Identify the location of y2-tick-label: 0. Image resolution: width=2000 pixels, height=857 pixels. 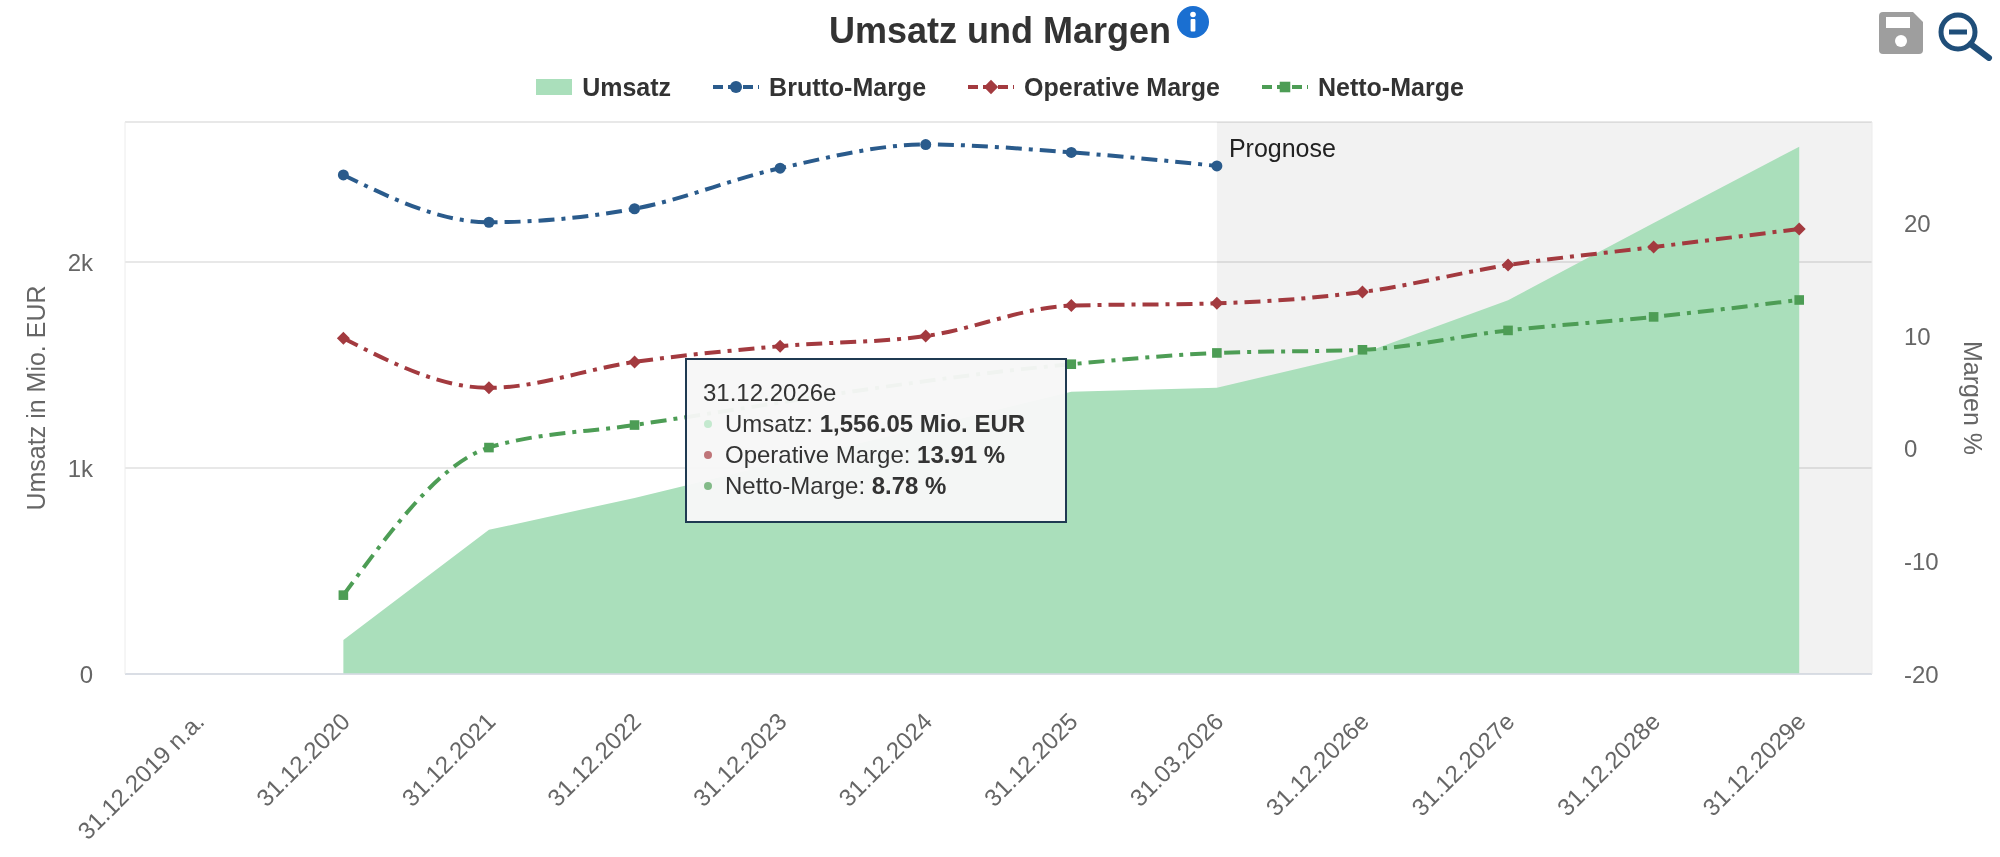
(1911, 449).